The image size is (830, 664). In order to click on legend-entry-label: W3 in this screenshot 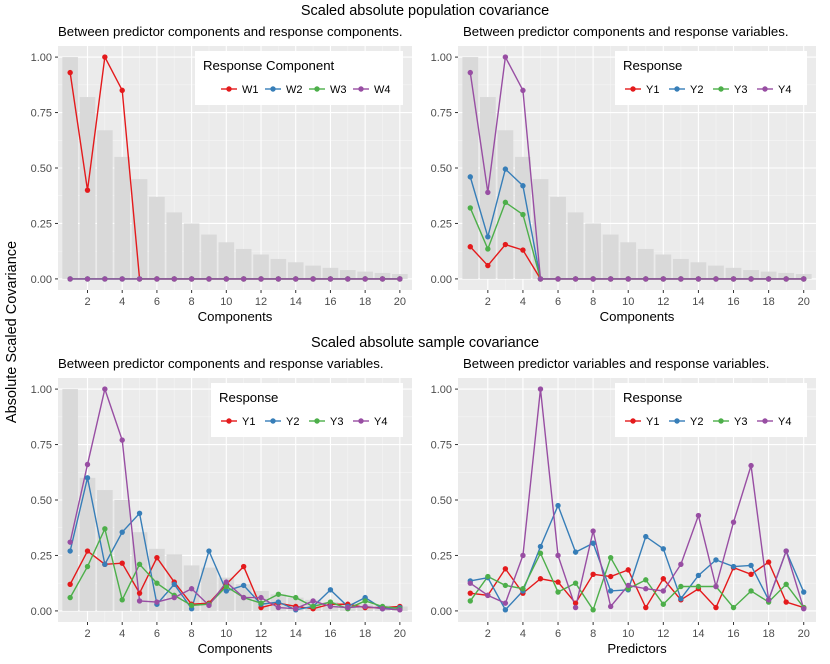, I will do `click(338, 90)`.